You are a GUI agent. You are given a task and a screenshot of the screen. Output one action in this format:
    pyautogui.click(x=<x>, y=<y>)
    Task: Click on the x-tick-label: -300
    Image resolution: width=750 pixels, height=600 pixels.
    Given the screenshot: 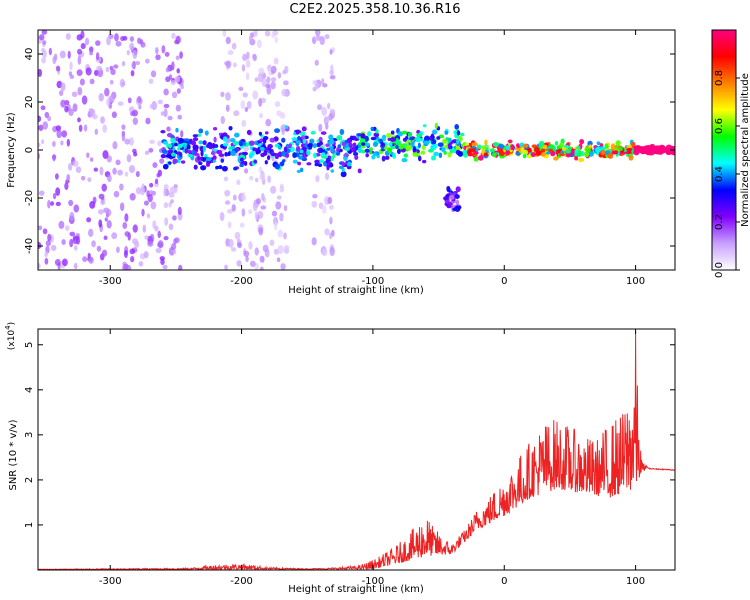 What is the action you would take?
    pyautogui.click(x=110, y=281)
    